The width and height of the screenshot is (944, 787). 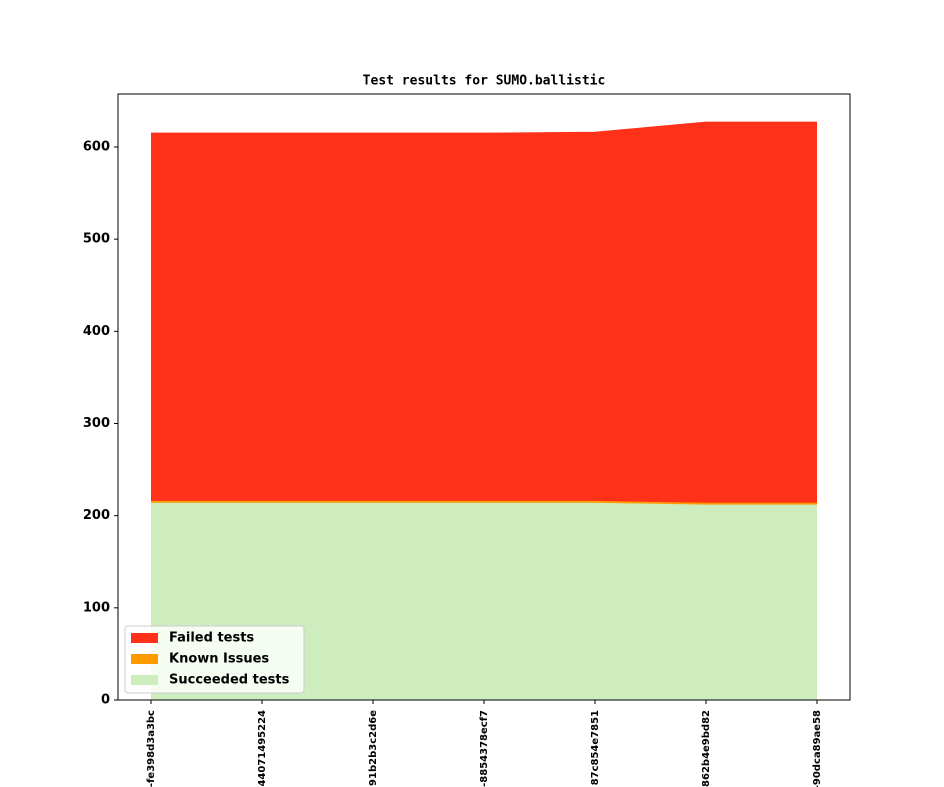 What do you see at coordinates (105, 700) in the screenshot?
I see `y-tick-label: 0` at bounding box center [105, 700].